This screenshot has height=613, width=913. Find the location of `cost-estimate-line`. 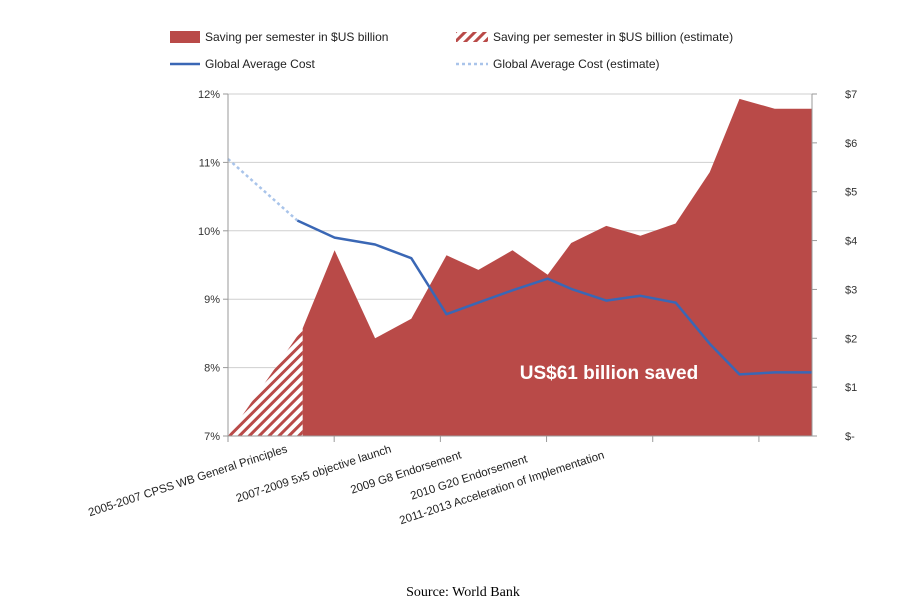

cost-estimate-line is located at coordinates (263, 190).